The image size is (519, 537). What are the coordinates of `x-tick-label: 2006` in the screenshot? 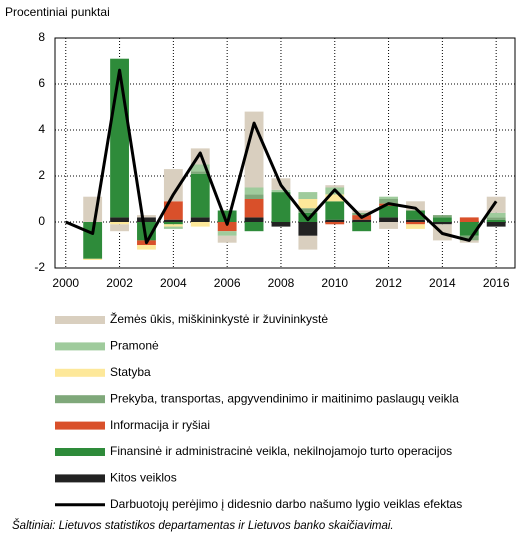 It's located at (227, 283).